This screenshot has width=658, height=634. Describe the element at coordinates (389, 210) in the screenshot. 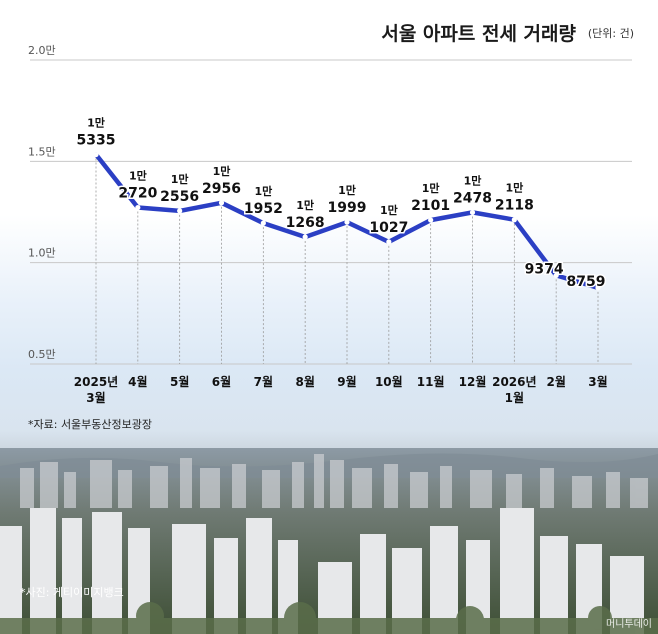

I see `data-label-top-7: 1만` at that location.